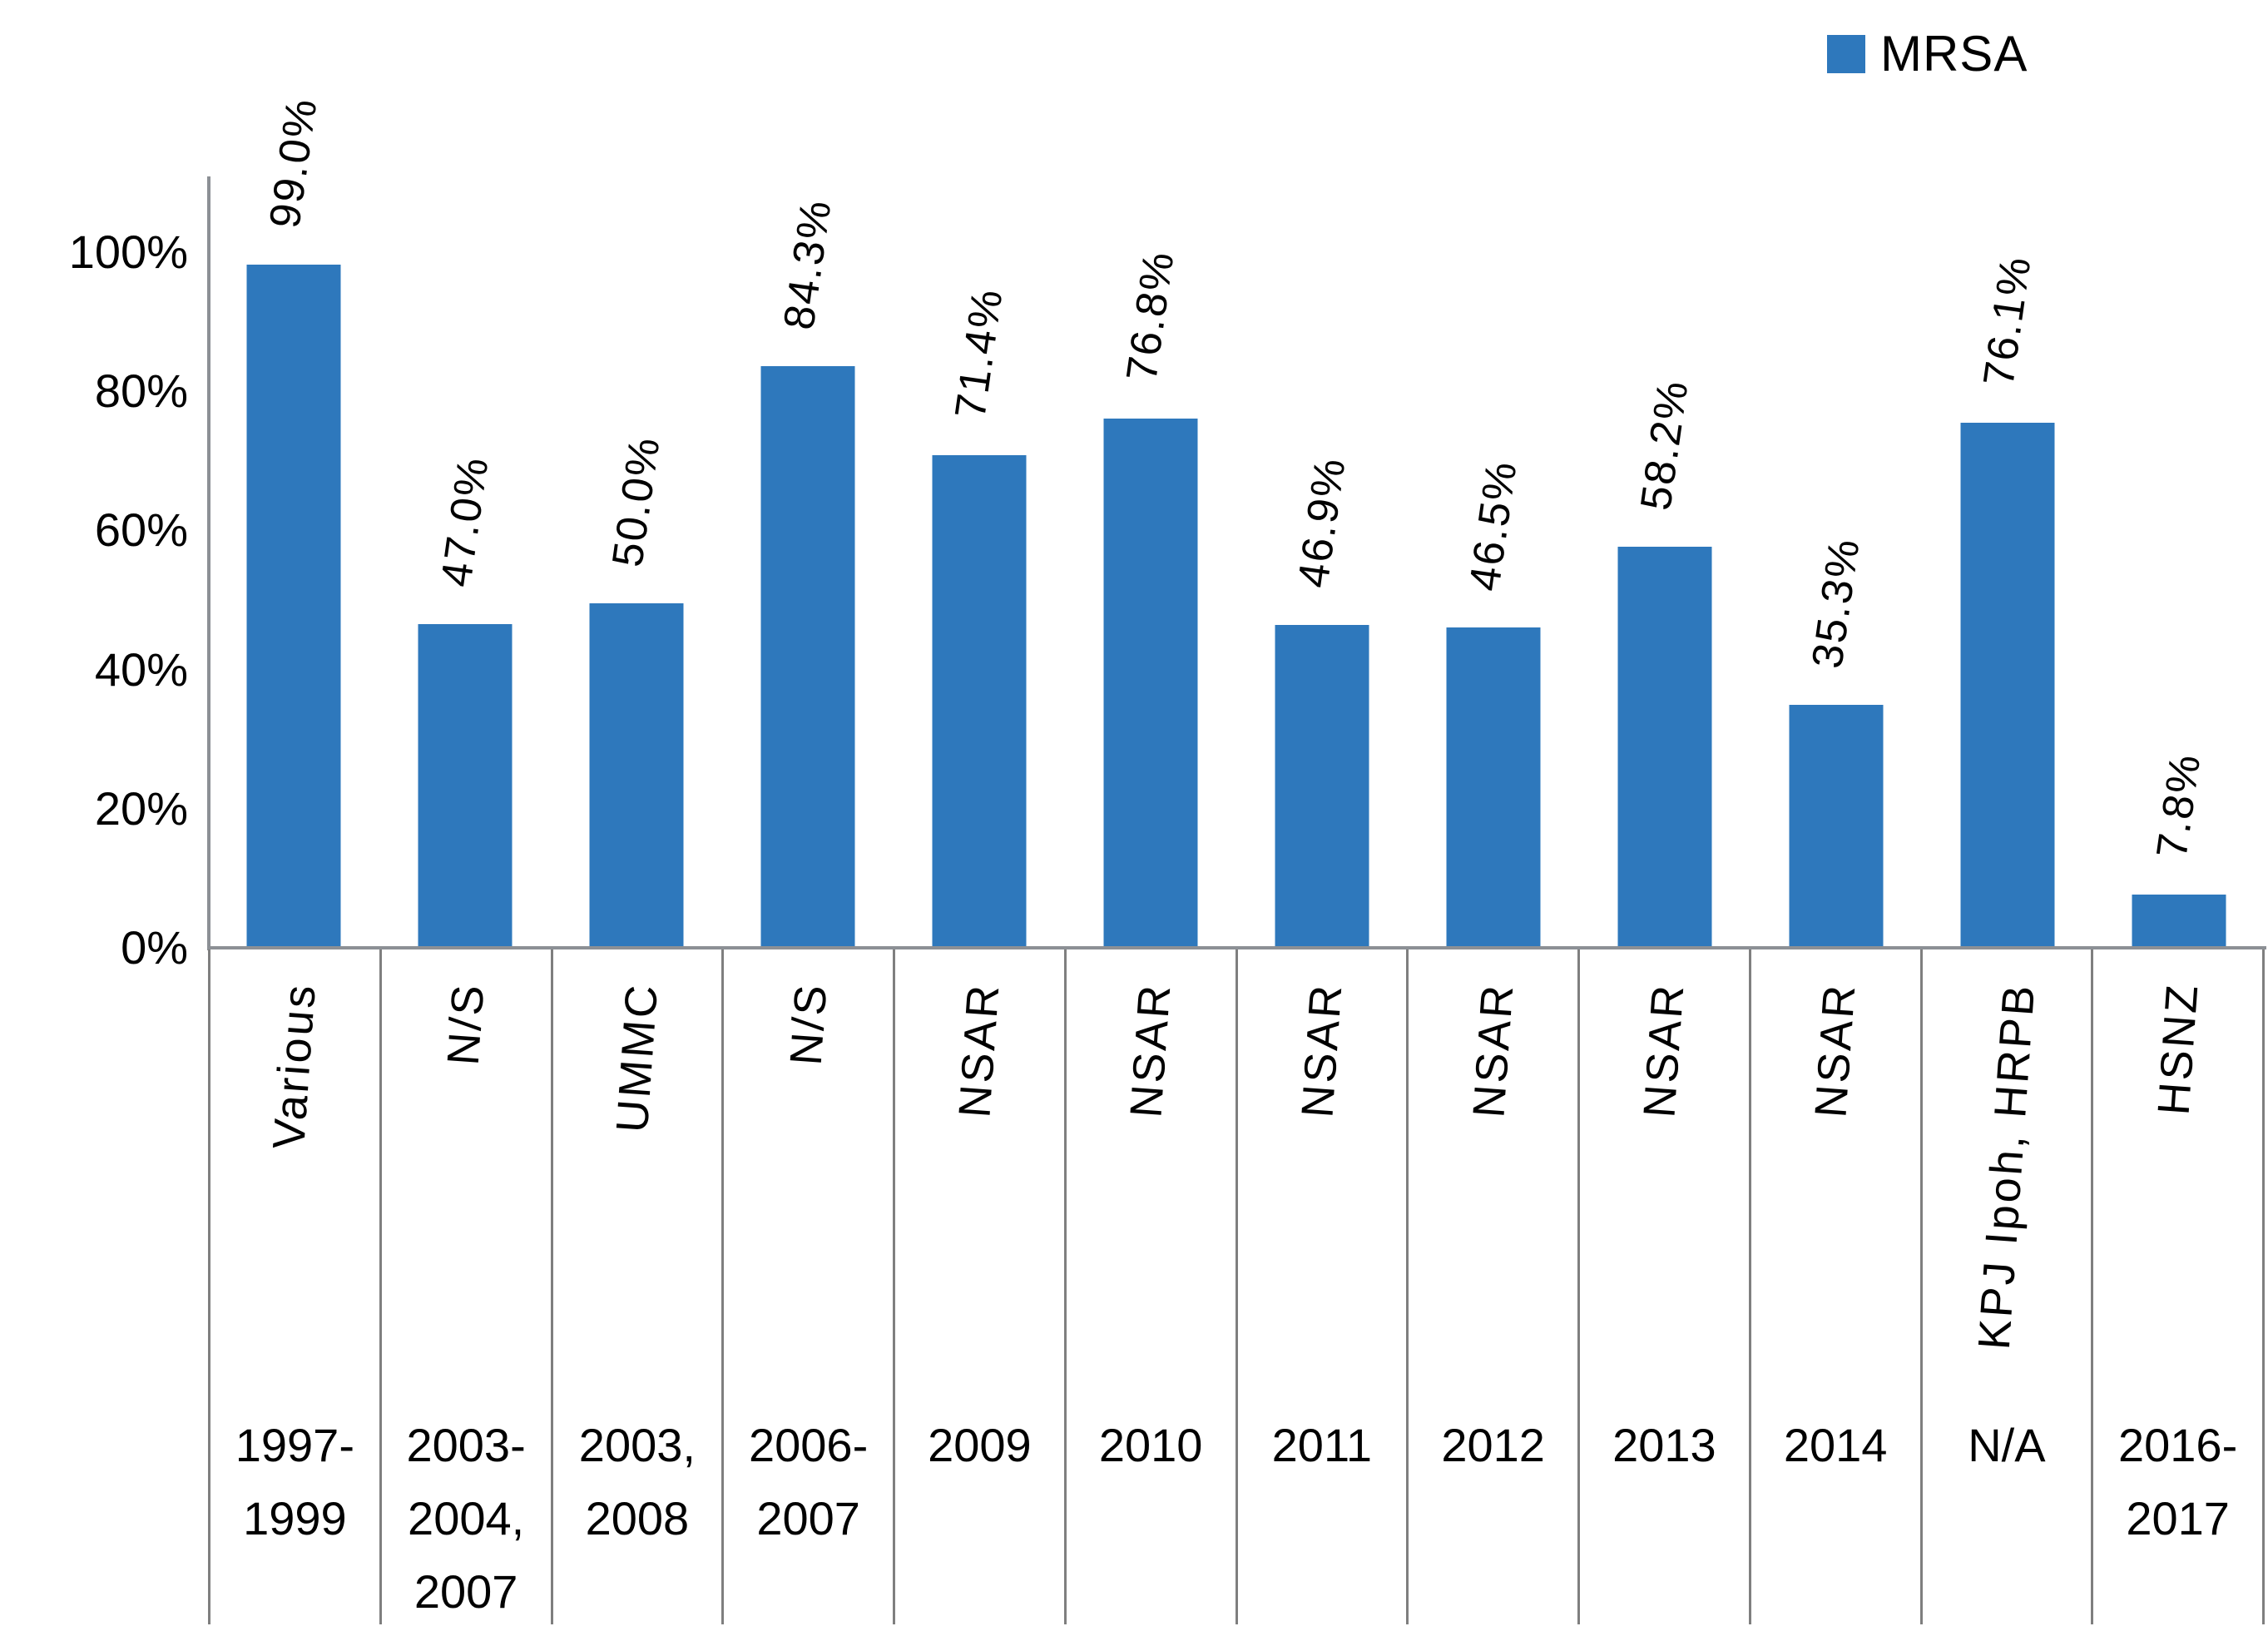 Image resolution: width=2268 pixels, height=1651 pixels. What do you see at coordinates (2179, 805) in the screenshot?
I see `bar-value-label: 7.8%` at bounding box center [2179, 805].